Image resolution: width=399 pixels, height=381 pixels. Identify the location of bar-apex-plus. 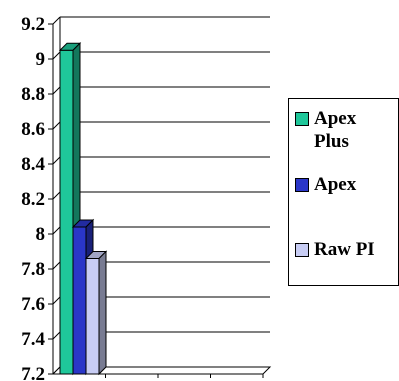
(66, 212).